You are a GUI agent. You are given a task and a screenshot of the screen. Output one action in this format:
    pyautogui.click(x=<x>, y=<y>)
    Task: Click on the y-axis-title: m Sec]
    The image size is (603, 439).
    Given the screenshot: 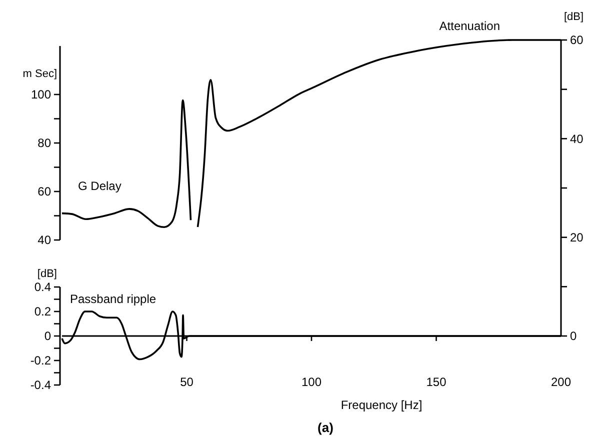 What is the action you would take?
    pyautogui.click(x=39, y=74)
    